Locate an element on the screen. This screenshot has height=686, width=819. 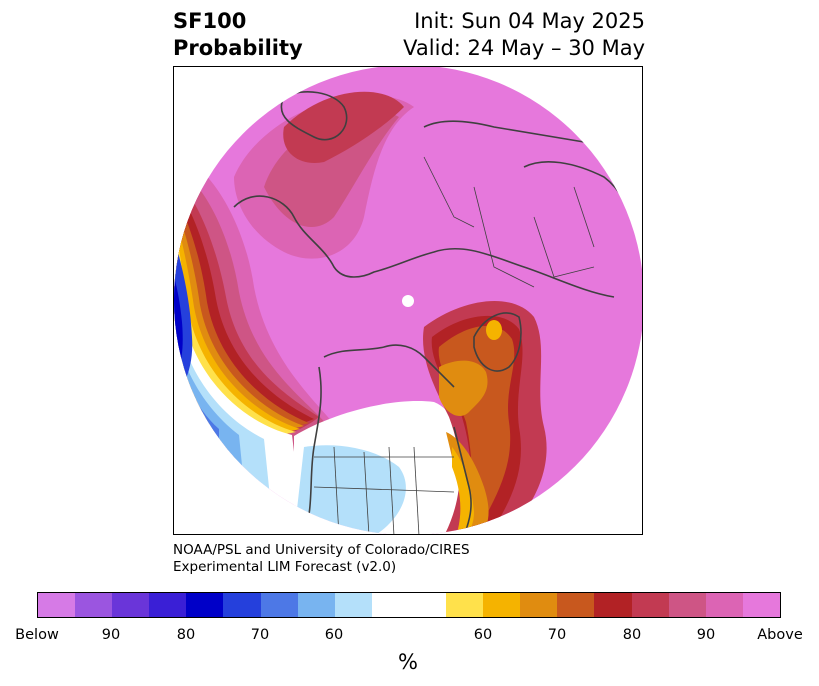
field-above-60-east is located at coordinates (463, 388).